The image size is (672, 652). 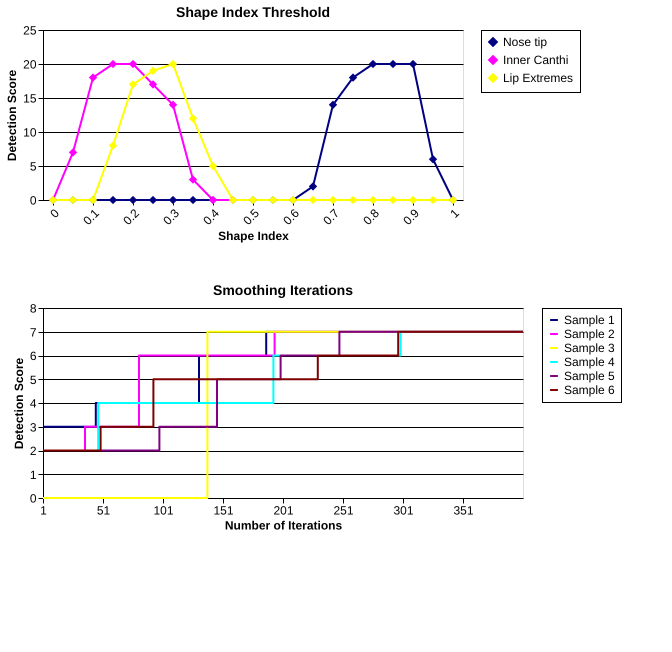 I want to click on x-tick-label: 0.6, so click(x=291, y=217).